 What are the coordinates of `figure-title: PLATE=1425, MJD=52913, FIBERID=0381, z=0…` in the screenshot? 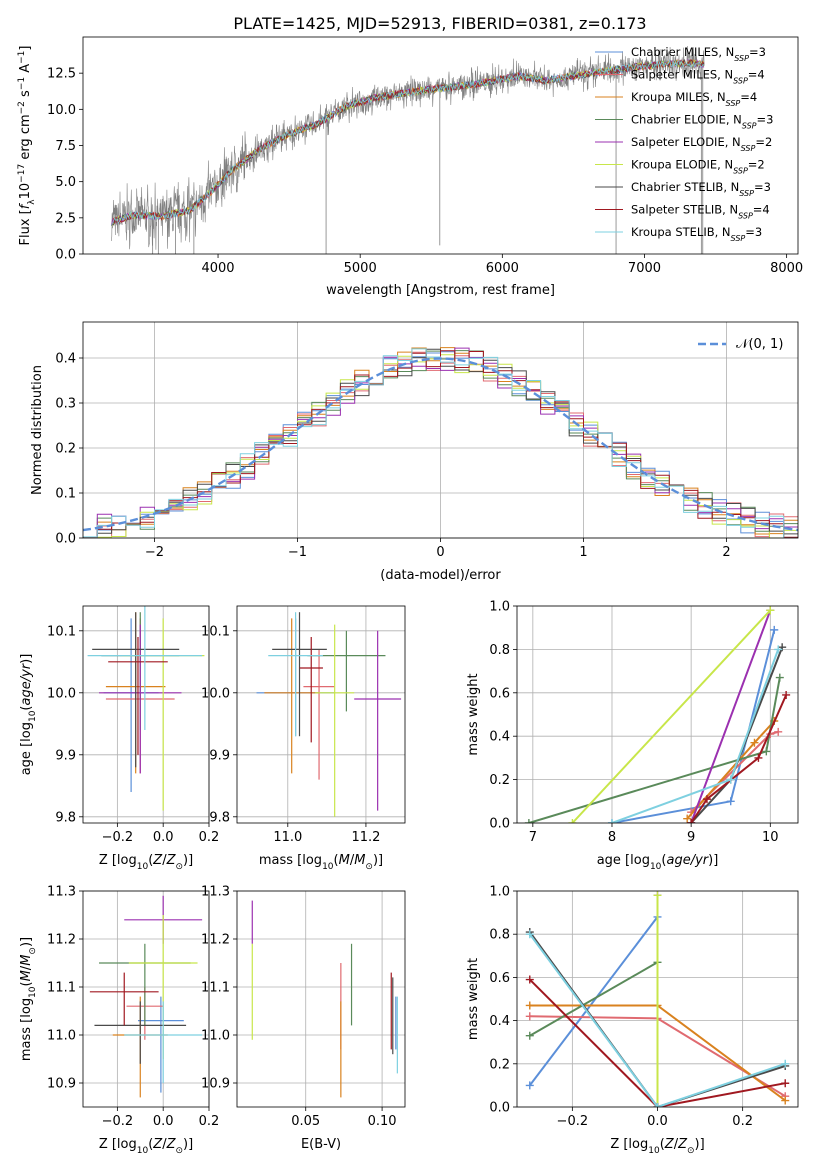 It's located at (439, 23).